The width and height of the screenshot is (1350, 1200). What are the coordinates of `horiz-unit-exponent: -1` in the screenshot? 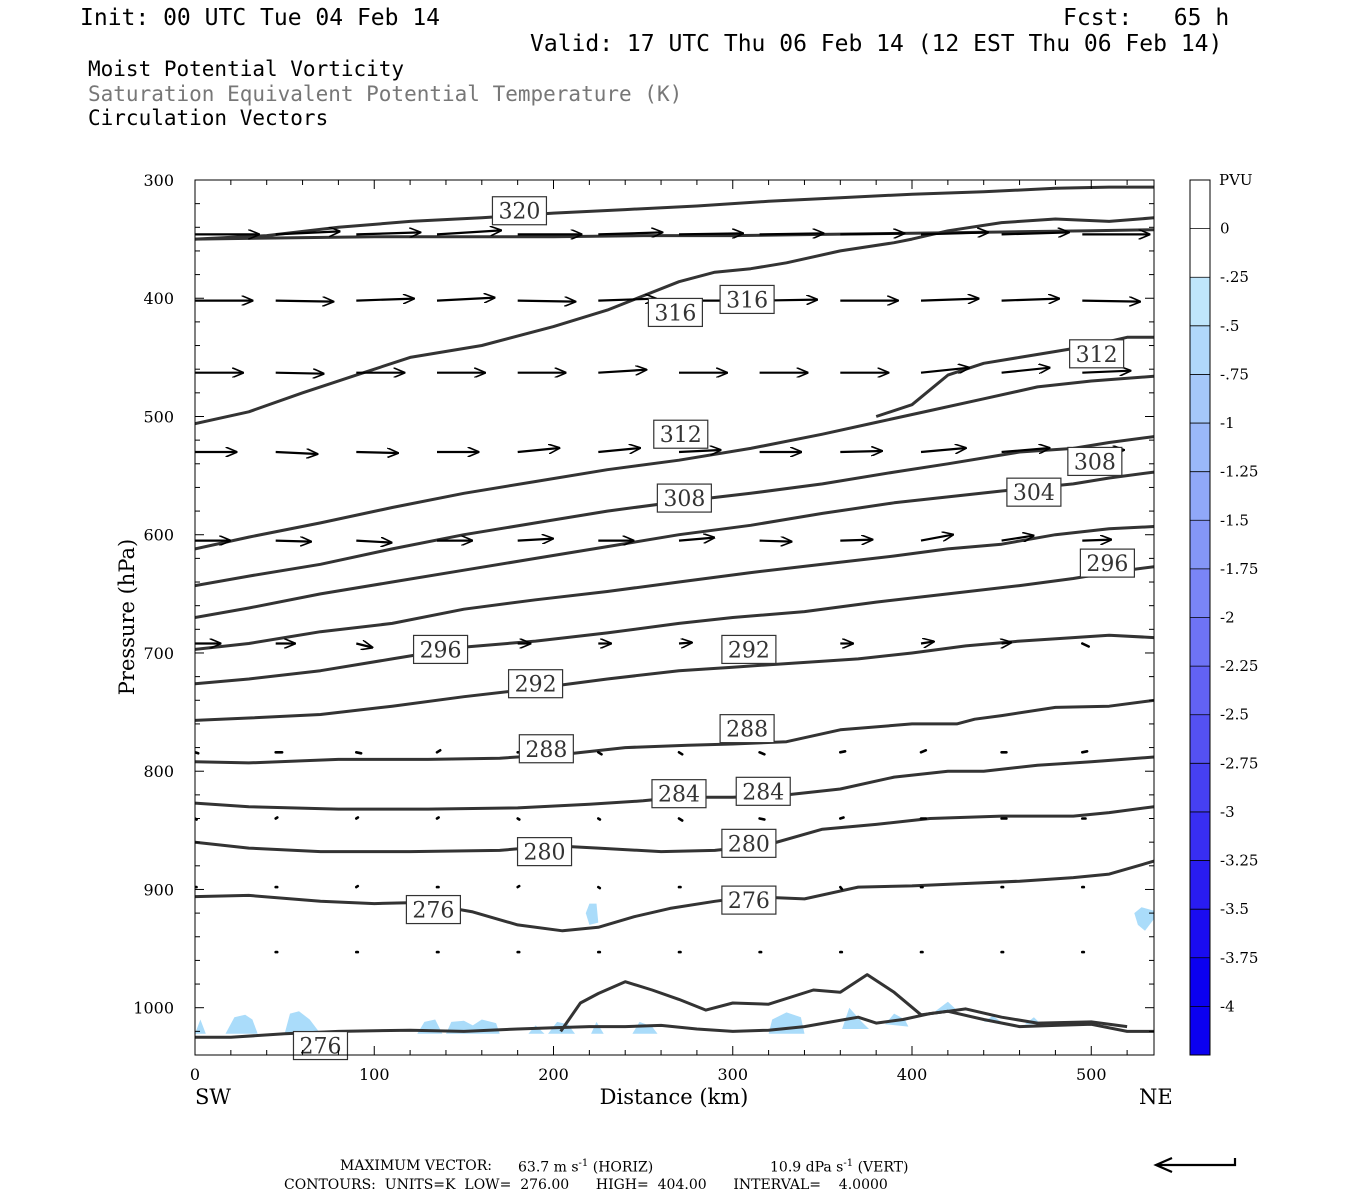 It's located at (583, 1163).